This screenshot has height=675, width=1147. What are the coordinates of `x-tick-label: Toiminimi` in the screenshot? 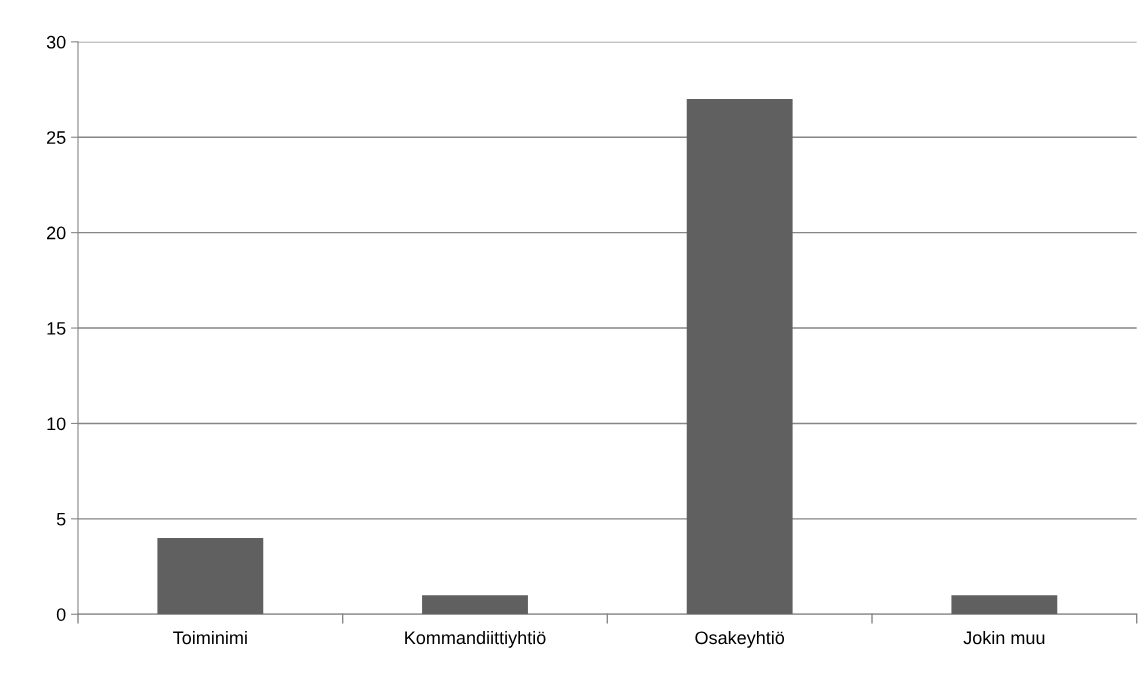 It's located at (210, 637).